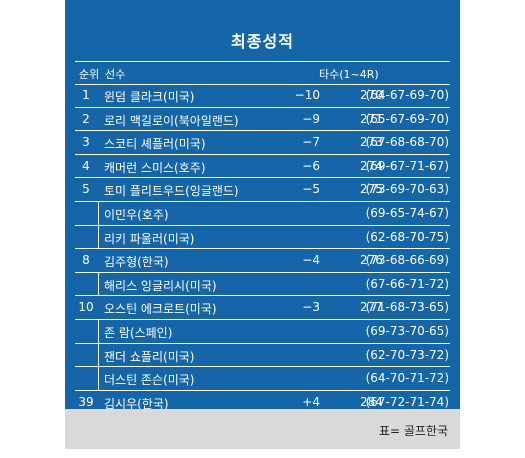 The image size is (525, 458). Describe the element at coordinates (371, 401) in the screenshot. I see `total-cell: 284` at that location.